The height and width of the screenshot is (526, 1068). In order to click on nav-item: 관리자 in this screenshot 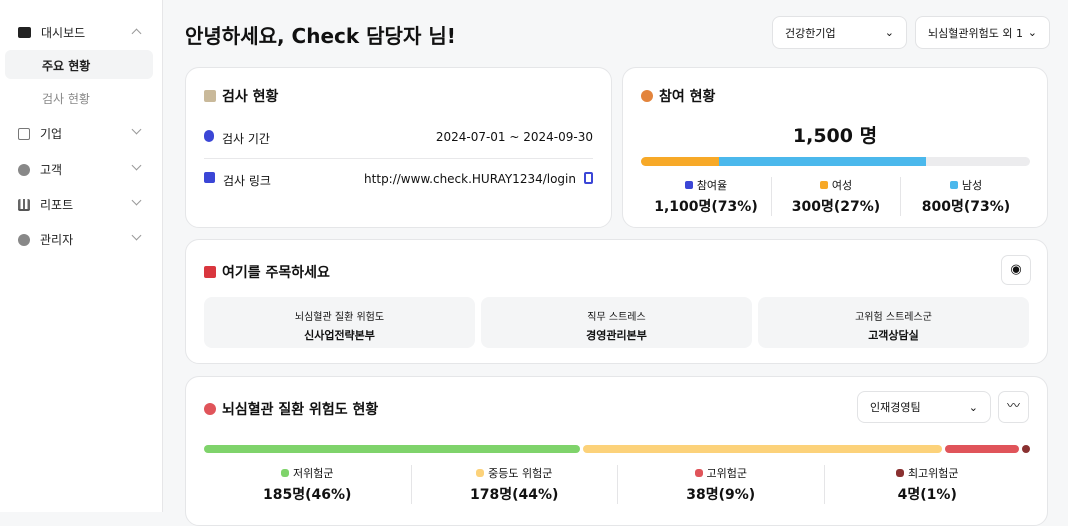, I will do `click(45, 239)`.